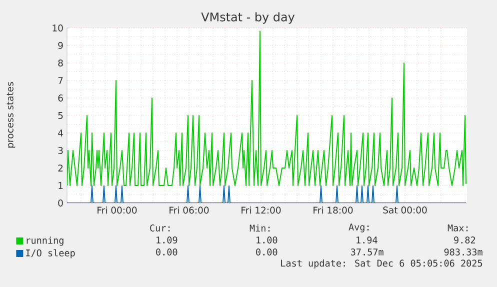 The image size is (497, 287). What do you see at coordinates (60, 150) in the screenshot?
I see `y-tick-label: 3` at bounding box center [60, 150].